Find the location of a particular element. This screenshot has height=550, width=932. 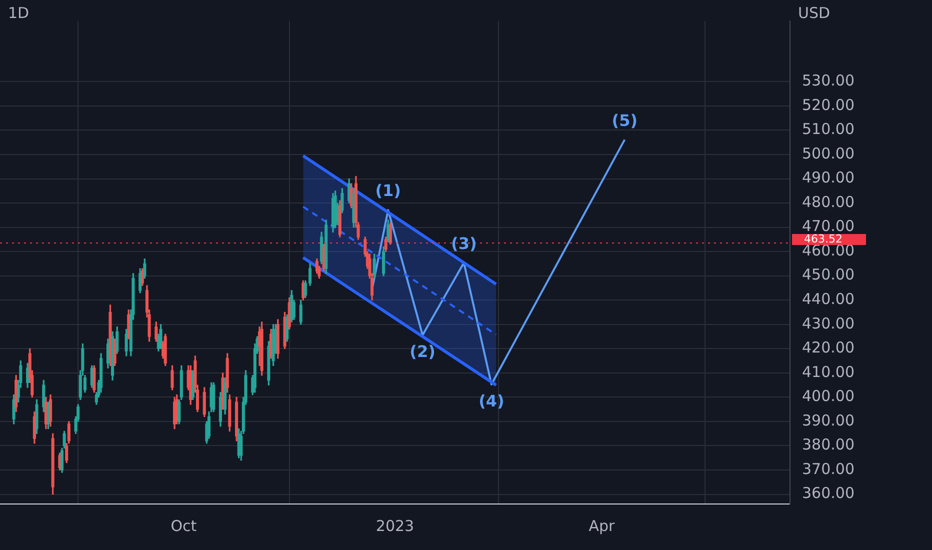

x-tick-label: Oct is located at coordinates (183, 525).